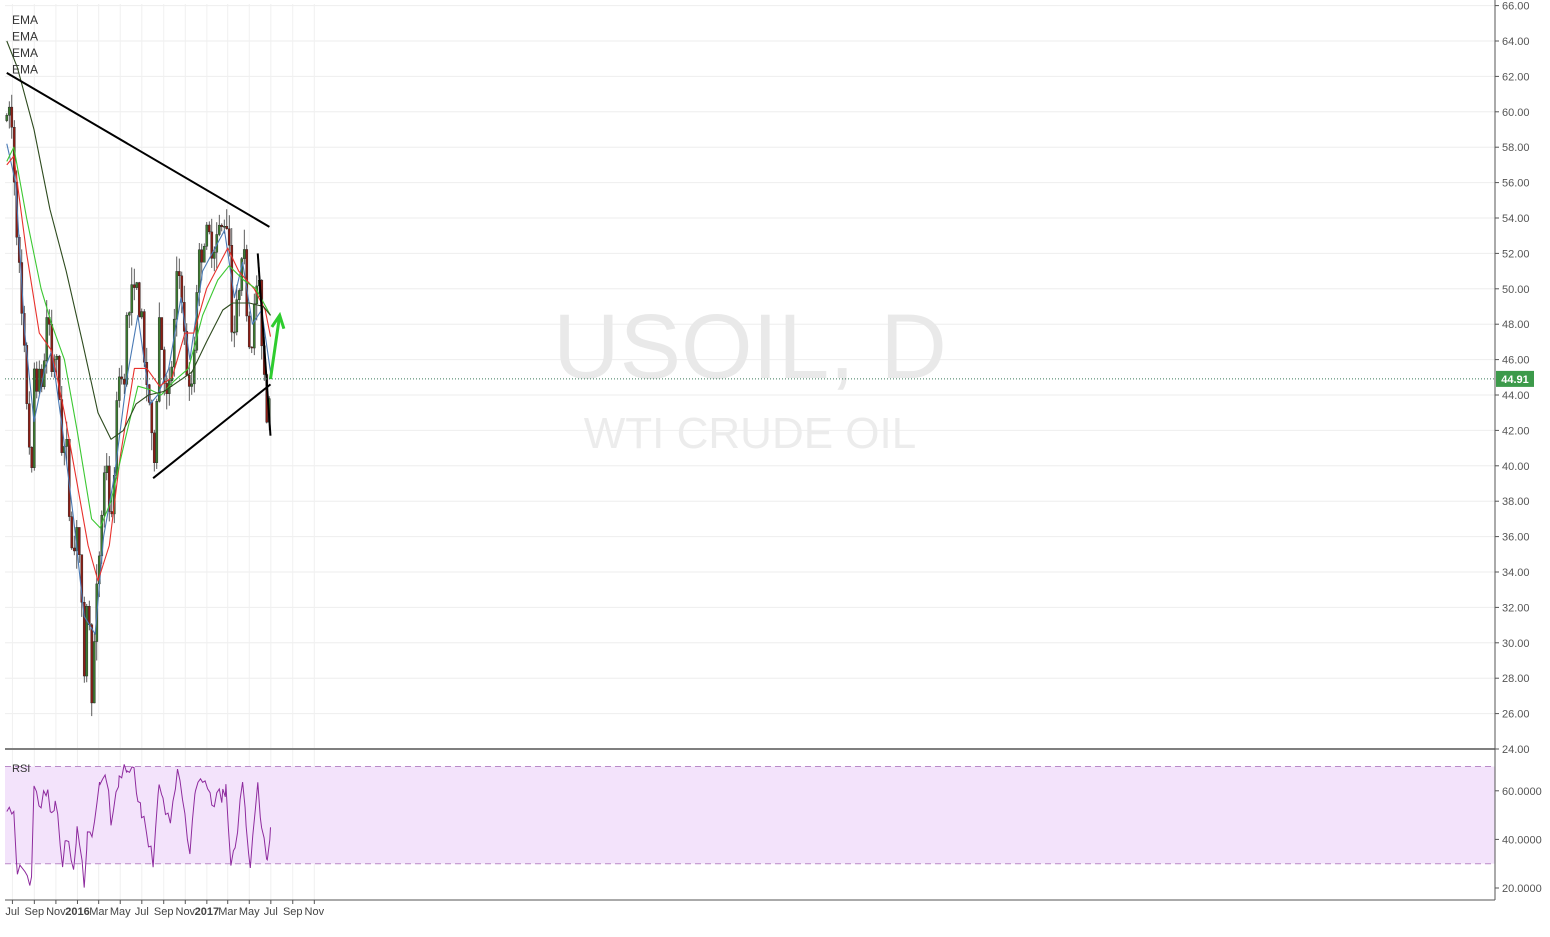  What do you see at coordinates (1516, 750) in the screenshot?
I see `y-tick-label: 24.00` at bounding box center [1516, 750].